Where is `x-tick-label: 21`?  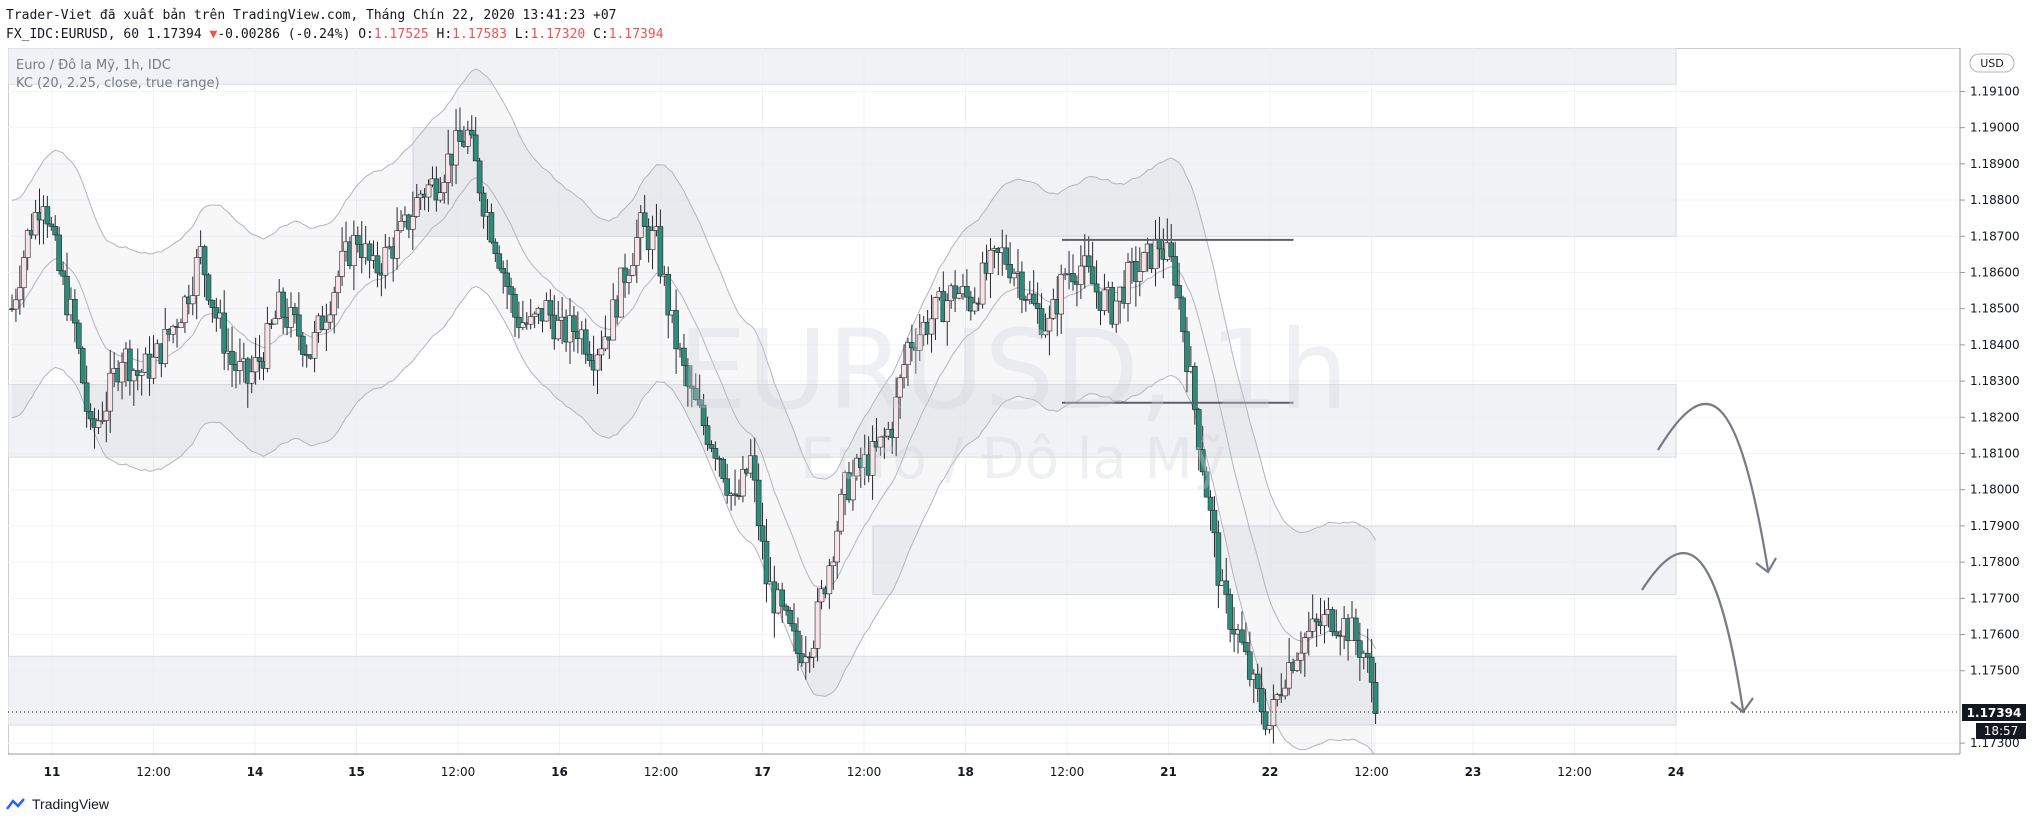
x-tick-label: 21 is located at coordinates (1168, 772).